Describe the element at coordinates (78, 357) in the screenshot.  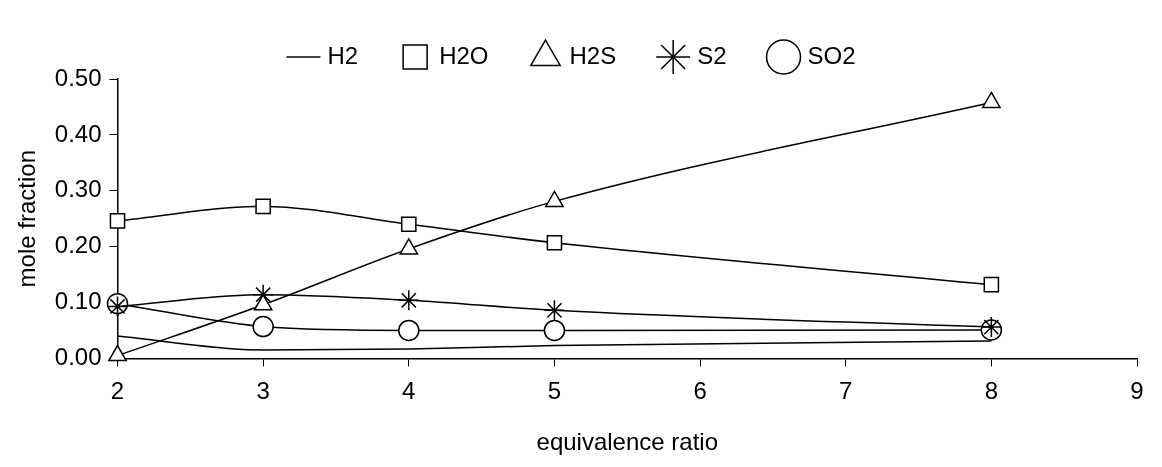
I see `y-tick-label: 0.00` at that location.